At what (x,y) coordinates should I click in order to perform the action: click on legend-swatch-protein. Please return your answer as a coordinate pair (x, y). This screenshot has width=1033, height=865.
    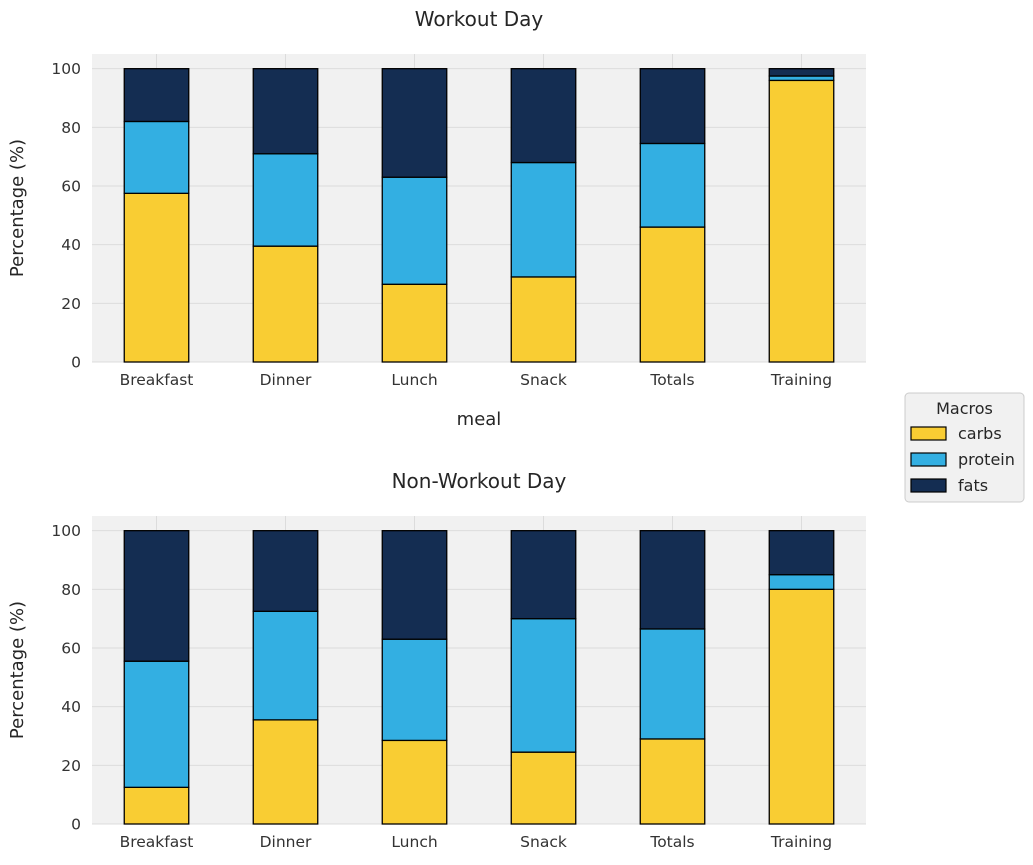
    Looking at the image, I should click on (928, 459).